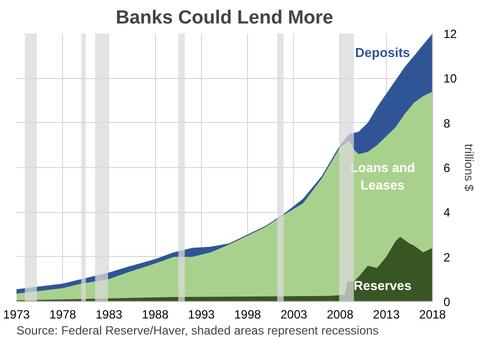 This screenshot has height=339, width=480. What do you see at coordinates (447, 257) in the screenshot?
I see `y-tick-label: 2` at bounding box center [447, 257].